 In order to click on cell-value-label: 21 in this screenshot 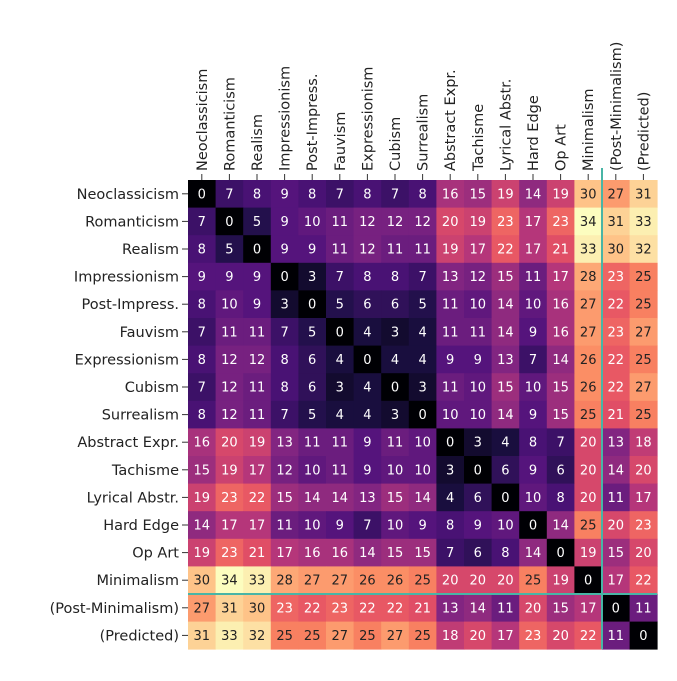, I will do `click(257, 553)`.